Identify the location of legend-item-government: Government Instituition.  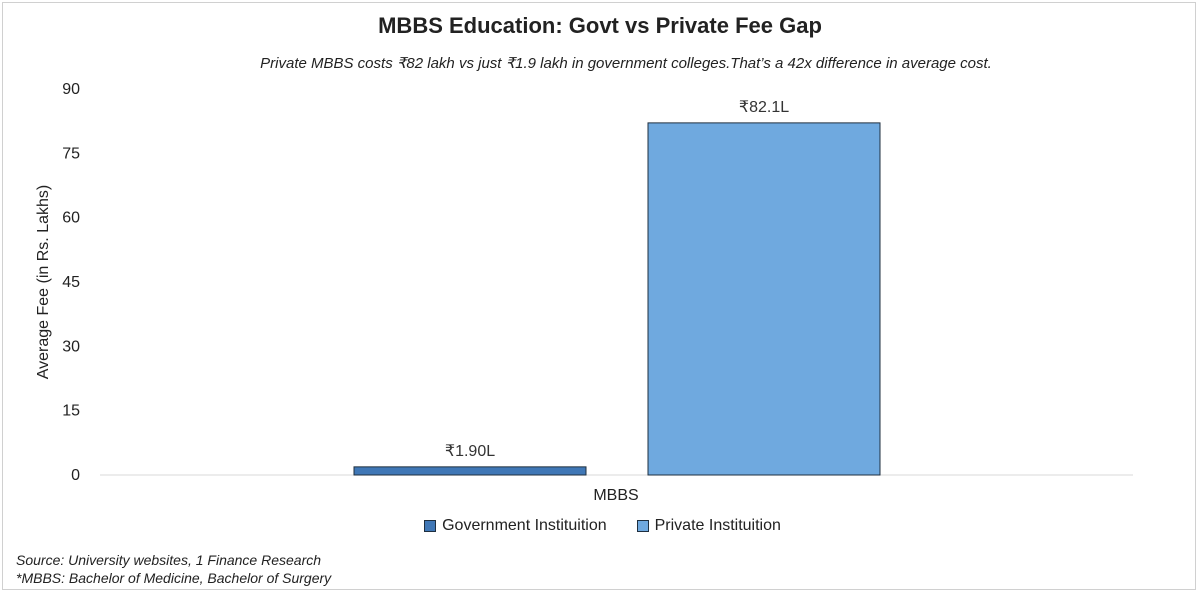
(515, 526).